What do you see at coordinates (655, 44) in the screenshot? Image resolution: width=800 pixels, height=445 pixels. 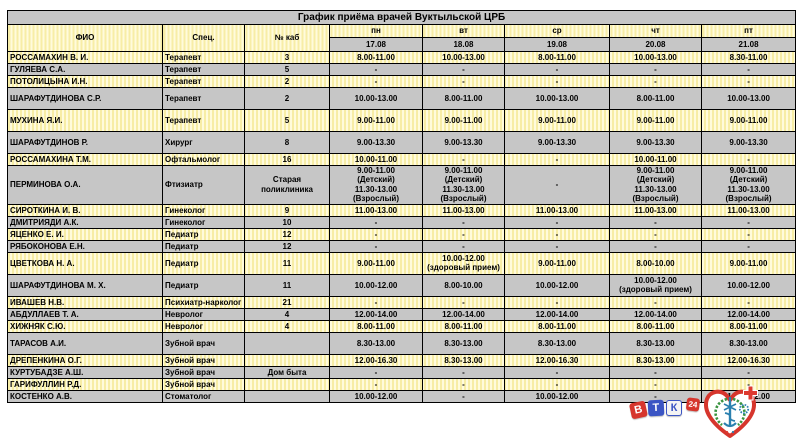 I see `date-cell: 20.08` at bounding box center [655, 44].